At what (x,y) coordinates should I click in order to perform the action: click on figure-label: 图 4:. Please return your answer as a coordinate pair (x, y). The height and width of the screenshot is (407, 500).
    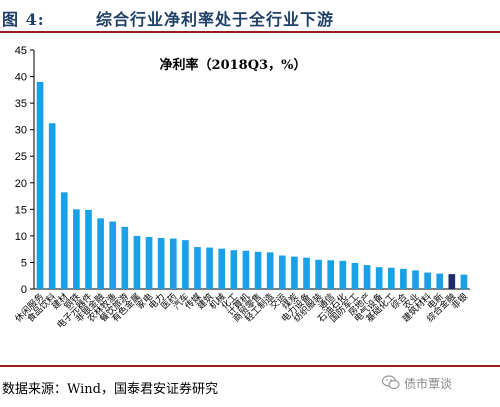
    Looking at the image, I should click on (23, 19).